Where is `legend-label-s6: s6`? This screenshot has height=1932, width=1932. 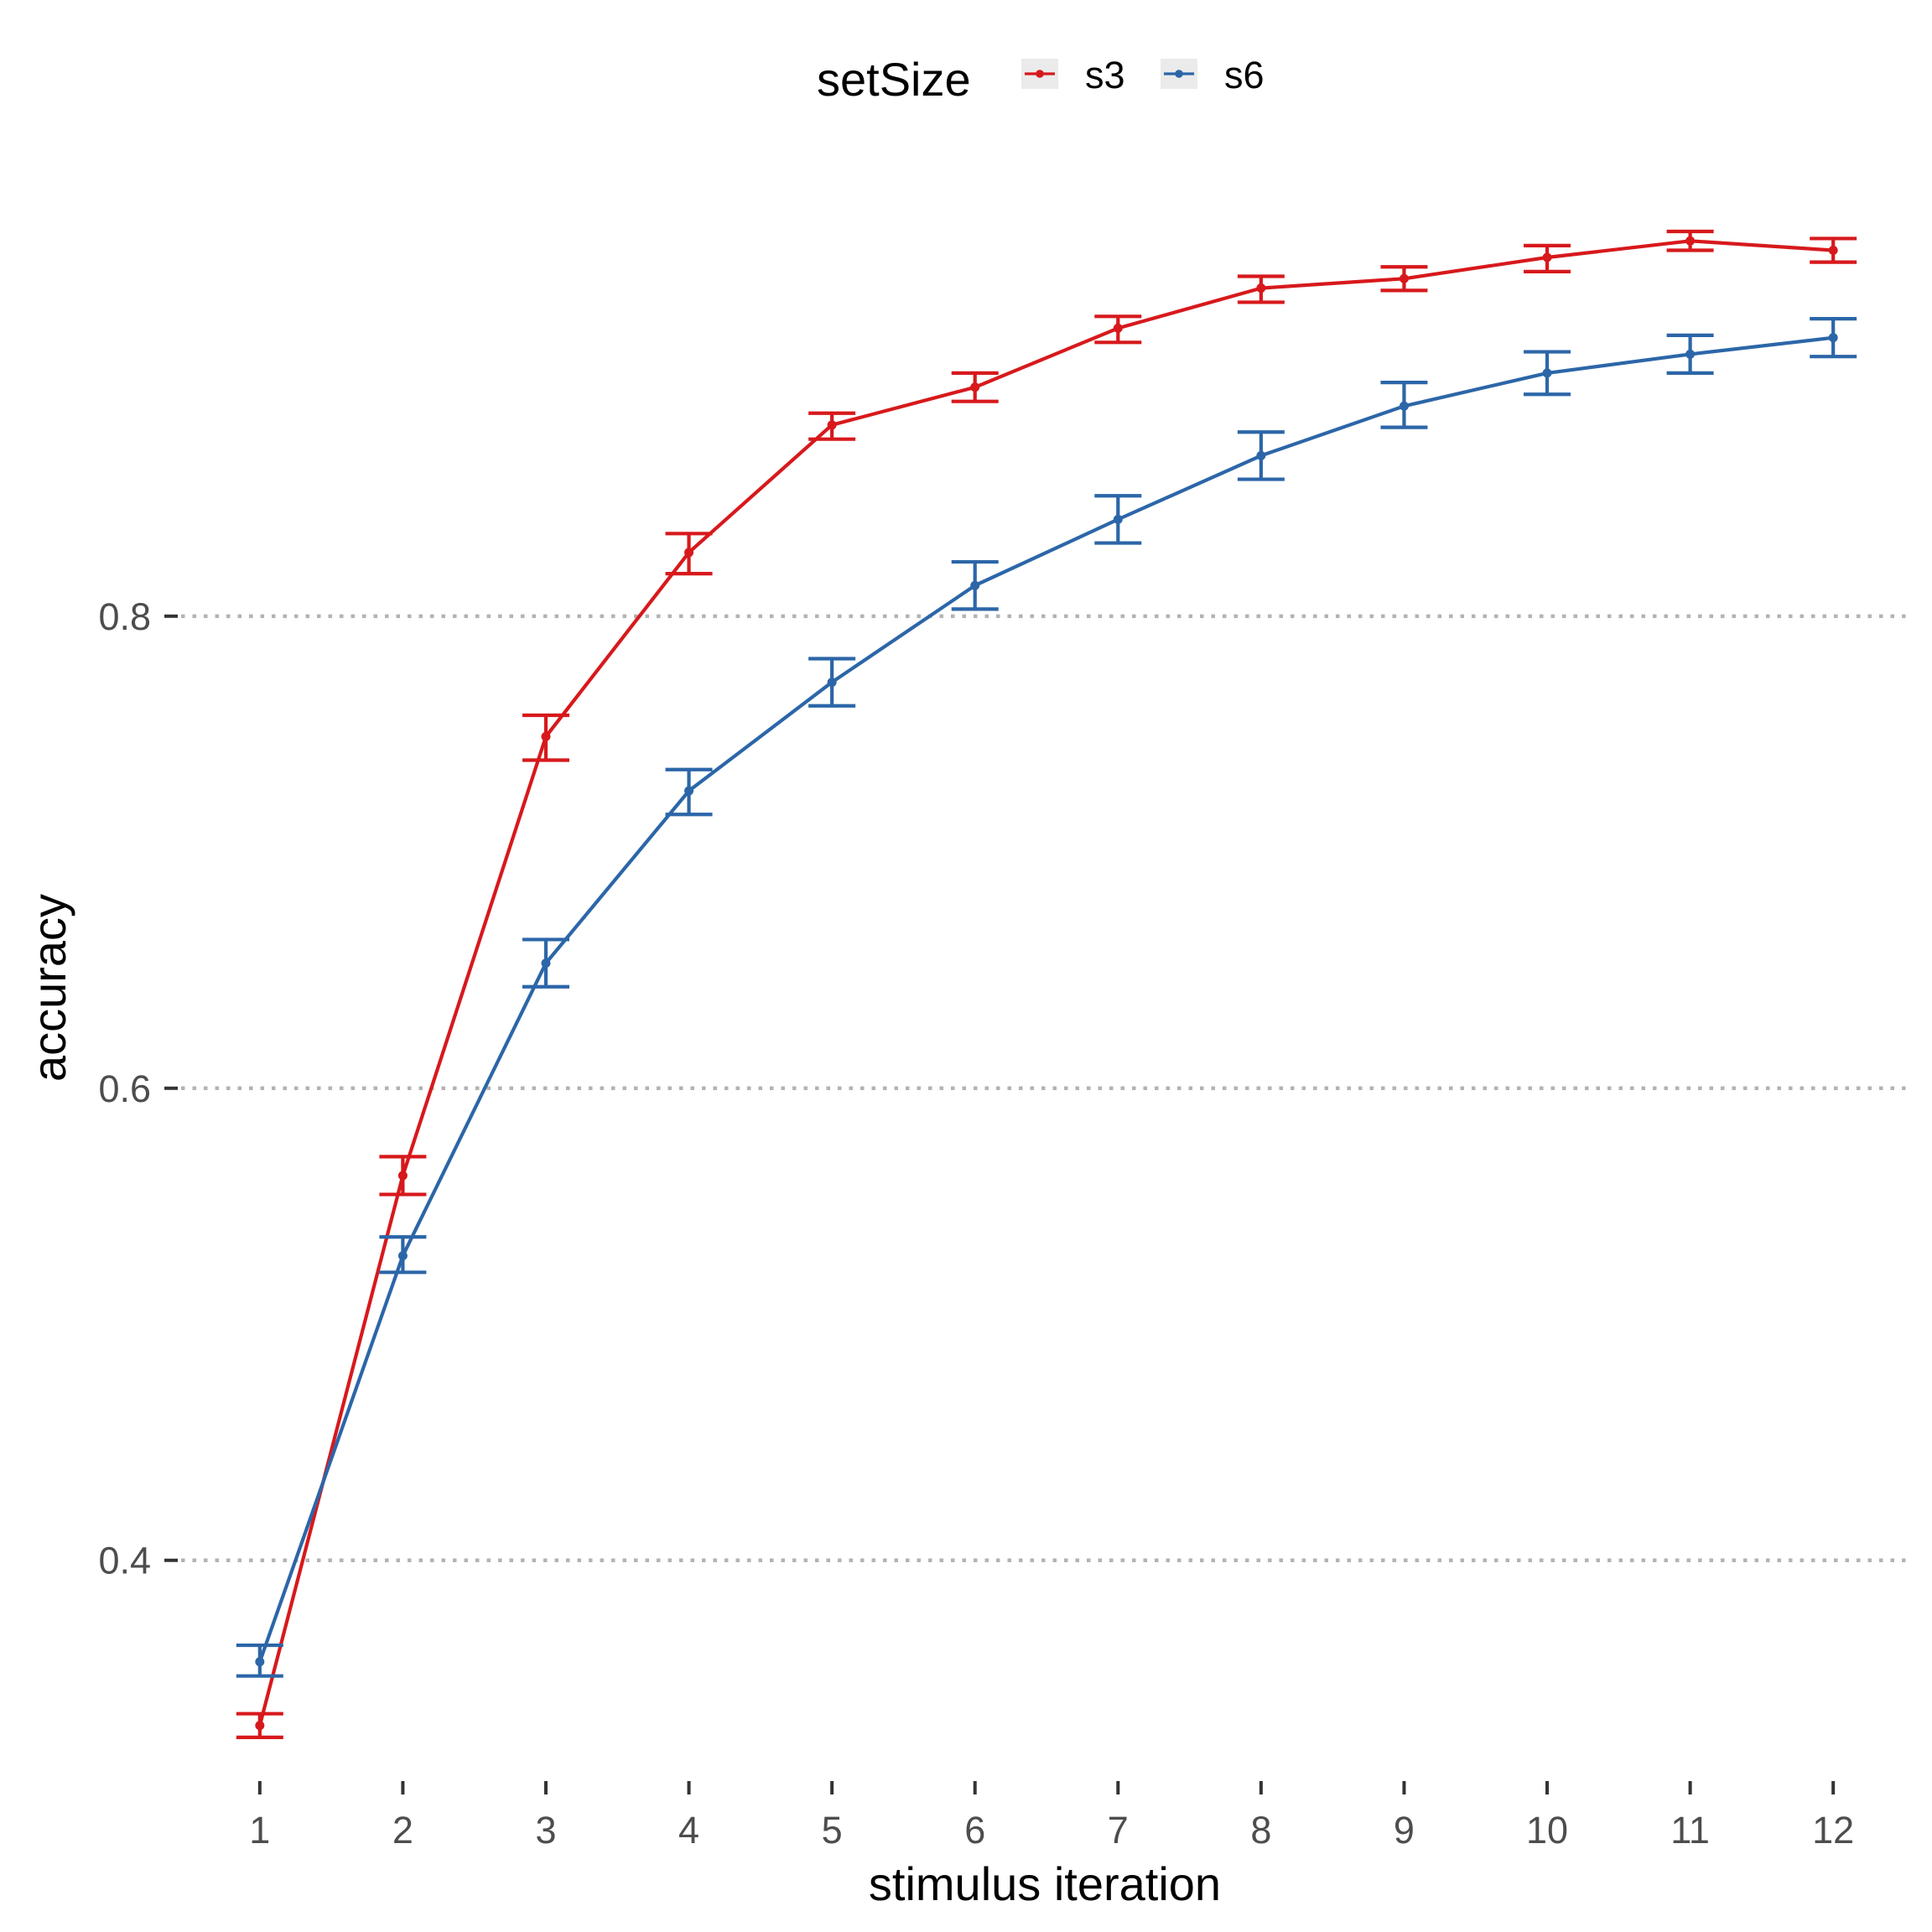 legend-label-s6: s6 is located at coordinates (1244, 75).